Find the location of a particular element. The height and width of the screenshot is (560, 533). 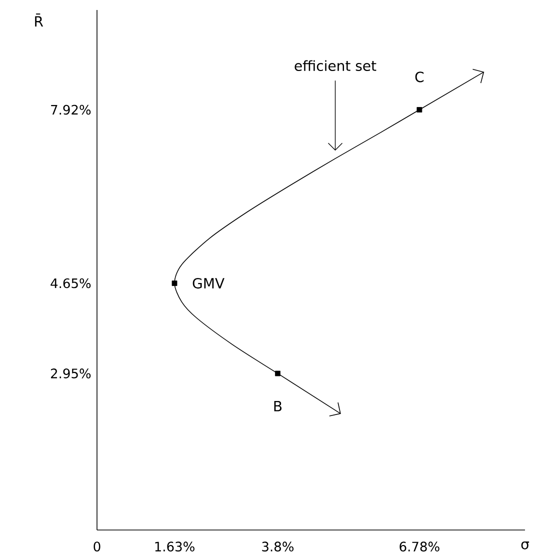

x-axis-title: σ is located at coordinates (525, 546).